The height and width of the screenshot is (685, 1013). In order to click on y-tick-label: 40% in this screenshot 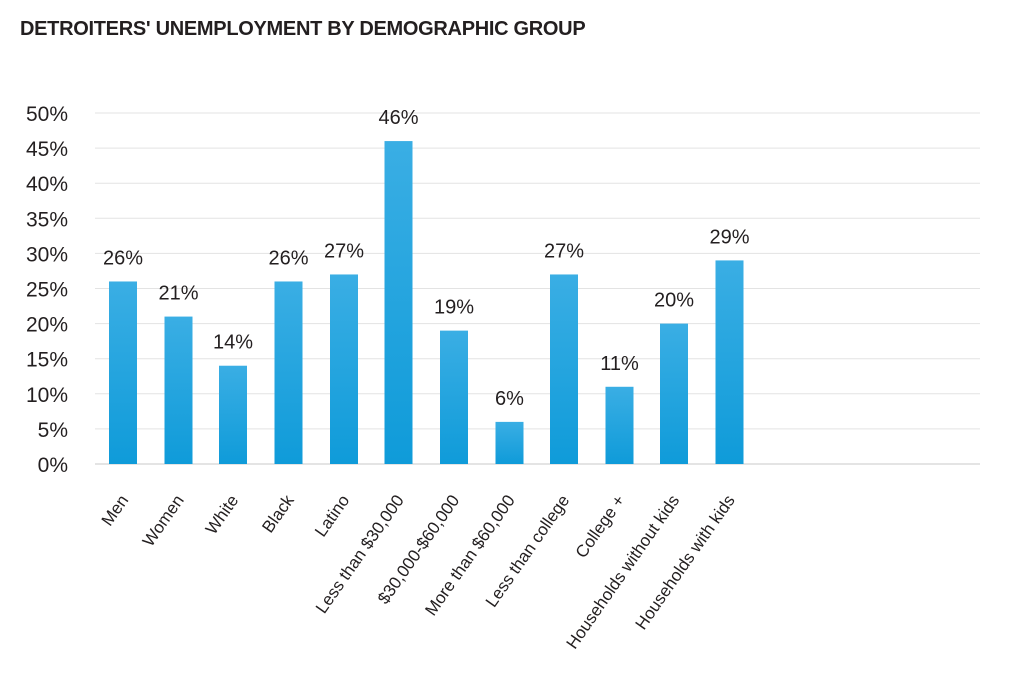, I will do `click(47, 184)`.